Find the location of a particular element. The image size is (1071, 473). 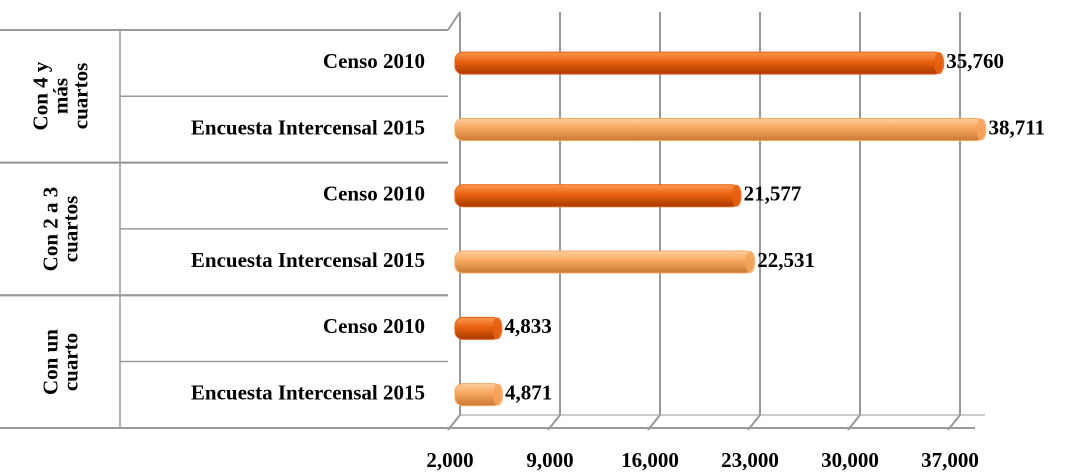

value-label: 4,871 is located at coordinates (528, 392).